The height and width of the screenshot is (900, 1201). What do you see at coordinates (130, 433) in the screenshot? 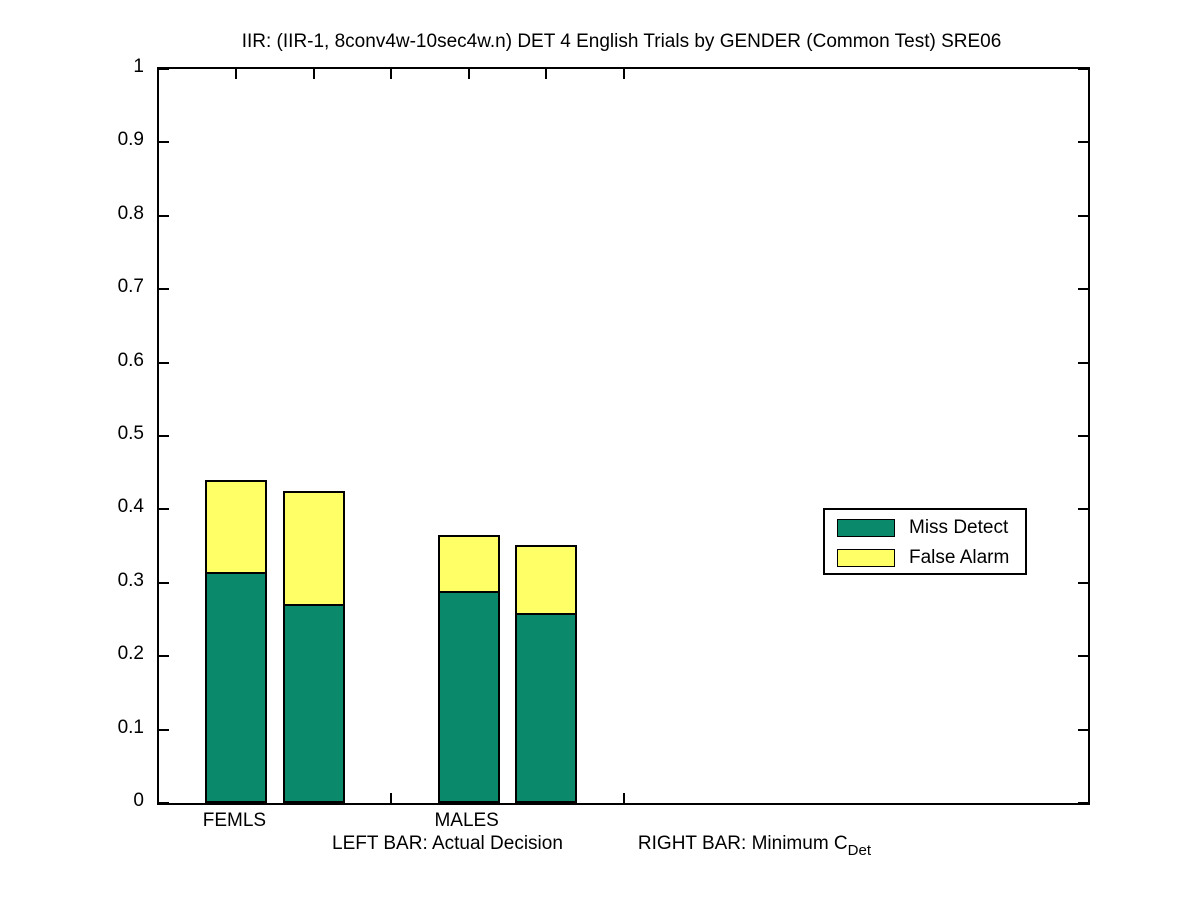
I see `y-tick-label: 0.5` at bounding box center [130, 433].